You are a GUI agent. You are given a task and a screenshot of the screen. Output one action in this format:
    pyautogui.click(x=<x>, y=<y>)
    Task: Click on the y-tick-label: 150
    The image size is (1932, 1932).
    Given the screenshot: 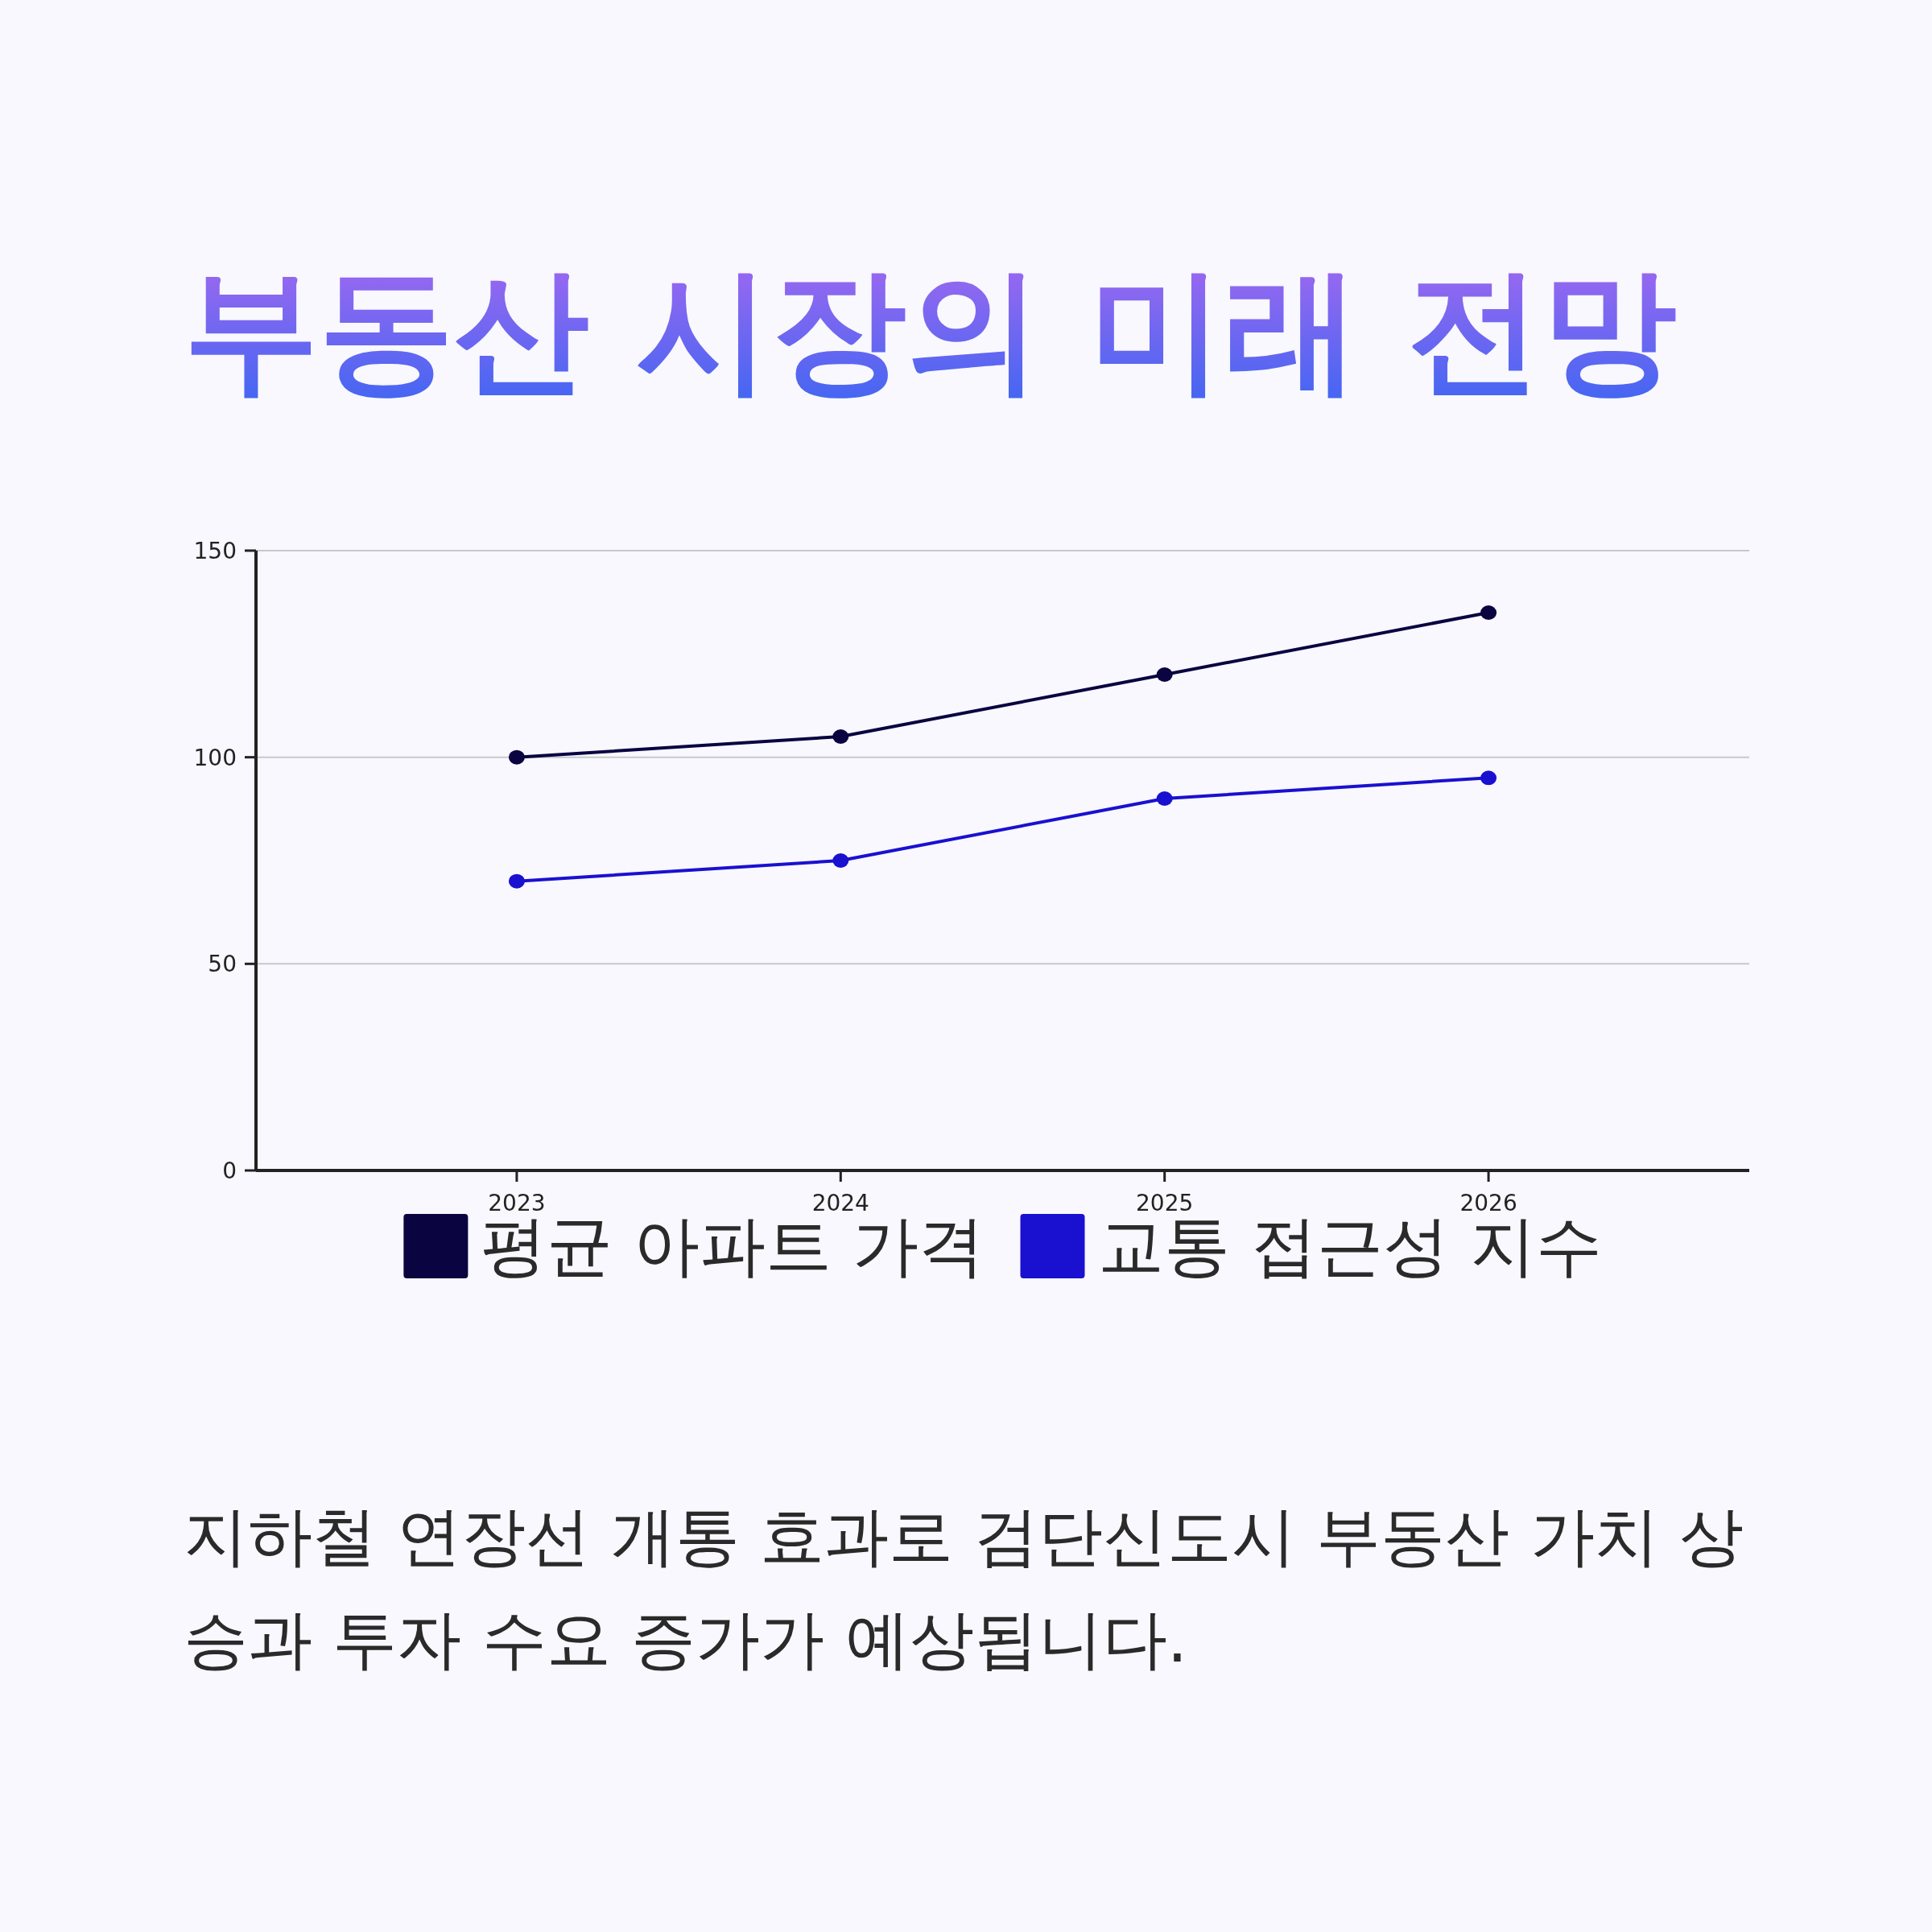 What is the action you would take?
    pyautogui.click(x=215, y=551)
    